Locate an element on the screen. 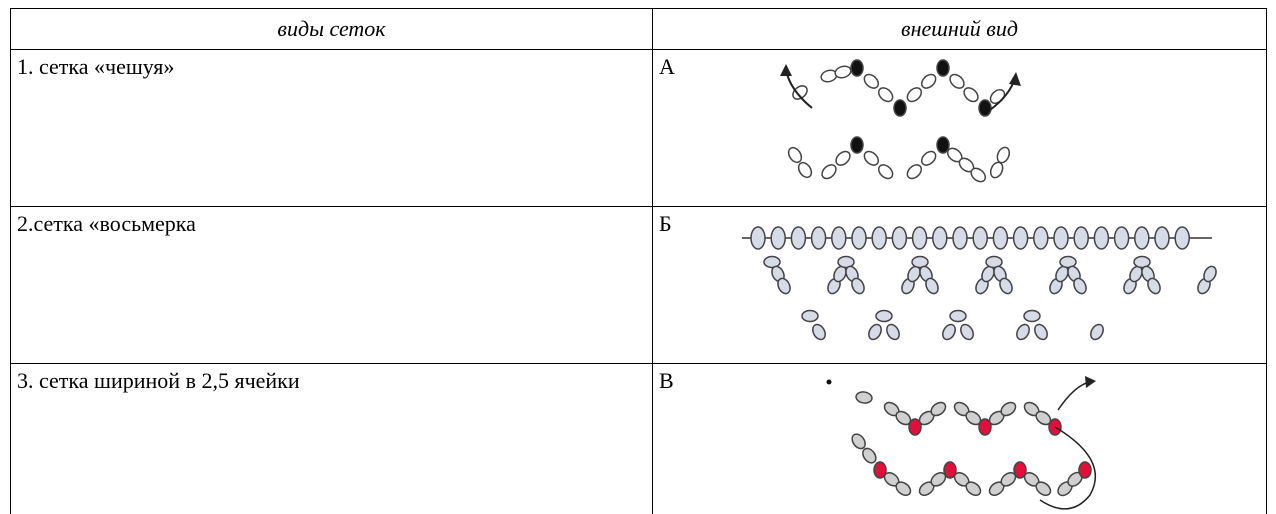 The width and height of the screenshot is (1276, 514). header-cell: внешний вид is located at coordinates (959, 29).